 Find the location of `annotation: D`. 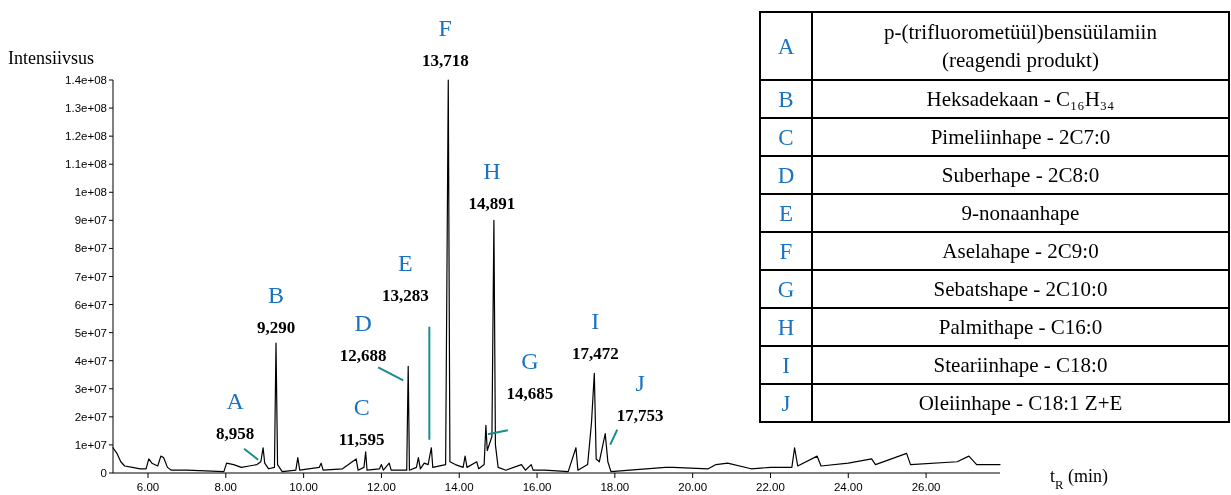

annotation: D is located at coordinates (786, 176).